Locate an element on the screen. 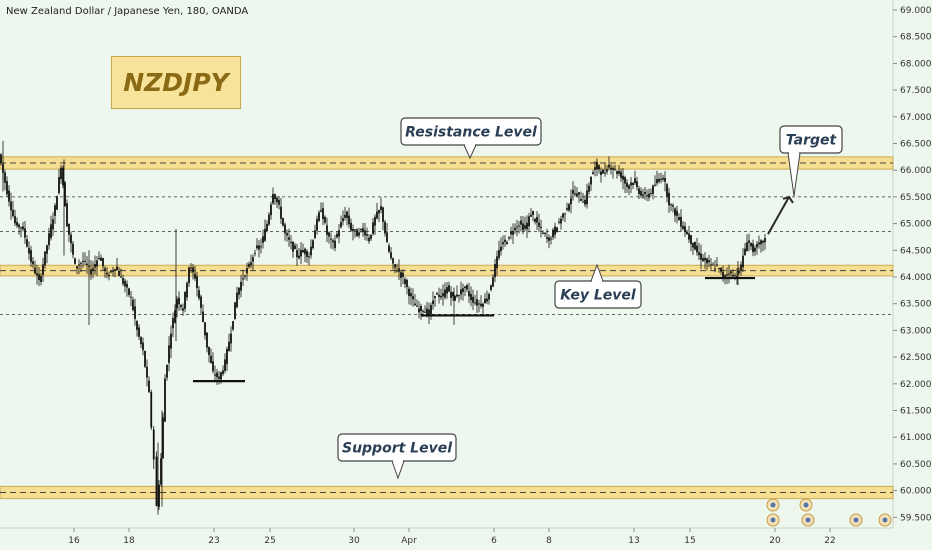 This screenshot has height=550, width=932. y-tick-label: 64.000 is located at coordinates (916, 278).